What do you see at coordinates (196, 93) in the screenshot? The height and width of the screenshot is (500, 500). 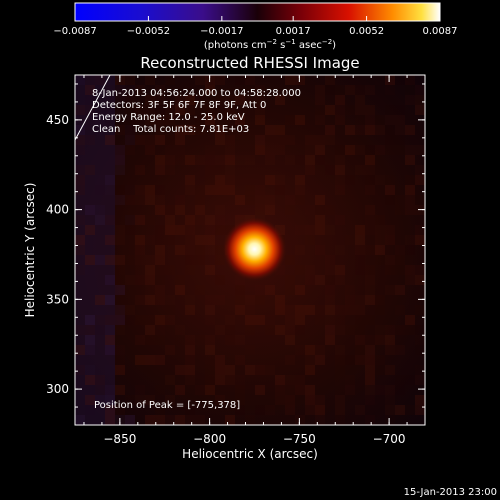 I see `annotation-time: 8-Jan-2013 04:56:24.000 to 04:58:28.000` at bounding box center [196, 93].